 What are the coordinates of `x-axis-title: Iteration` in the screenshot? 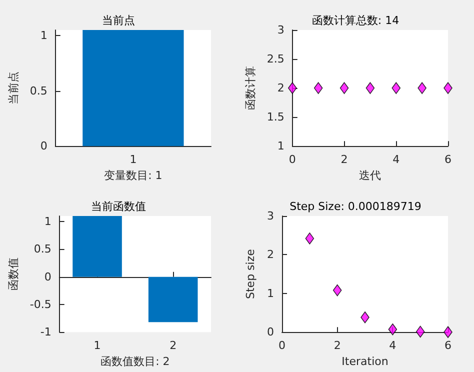 It's located at (365, 361).